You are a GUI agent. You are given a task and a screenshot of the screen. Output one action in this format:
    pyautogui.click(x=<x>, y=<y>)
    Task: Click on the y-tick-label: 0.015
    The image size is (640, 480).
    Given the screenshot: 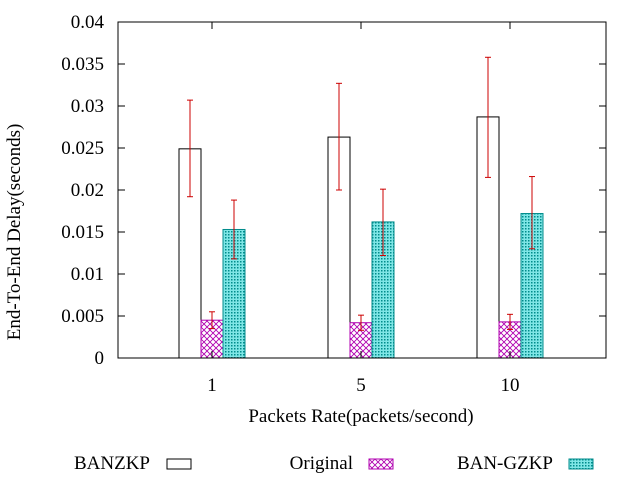 What is the action you would take?
    pyautogui.click(x=82, y=232)
    